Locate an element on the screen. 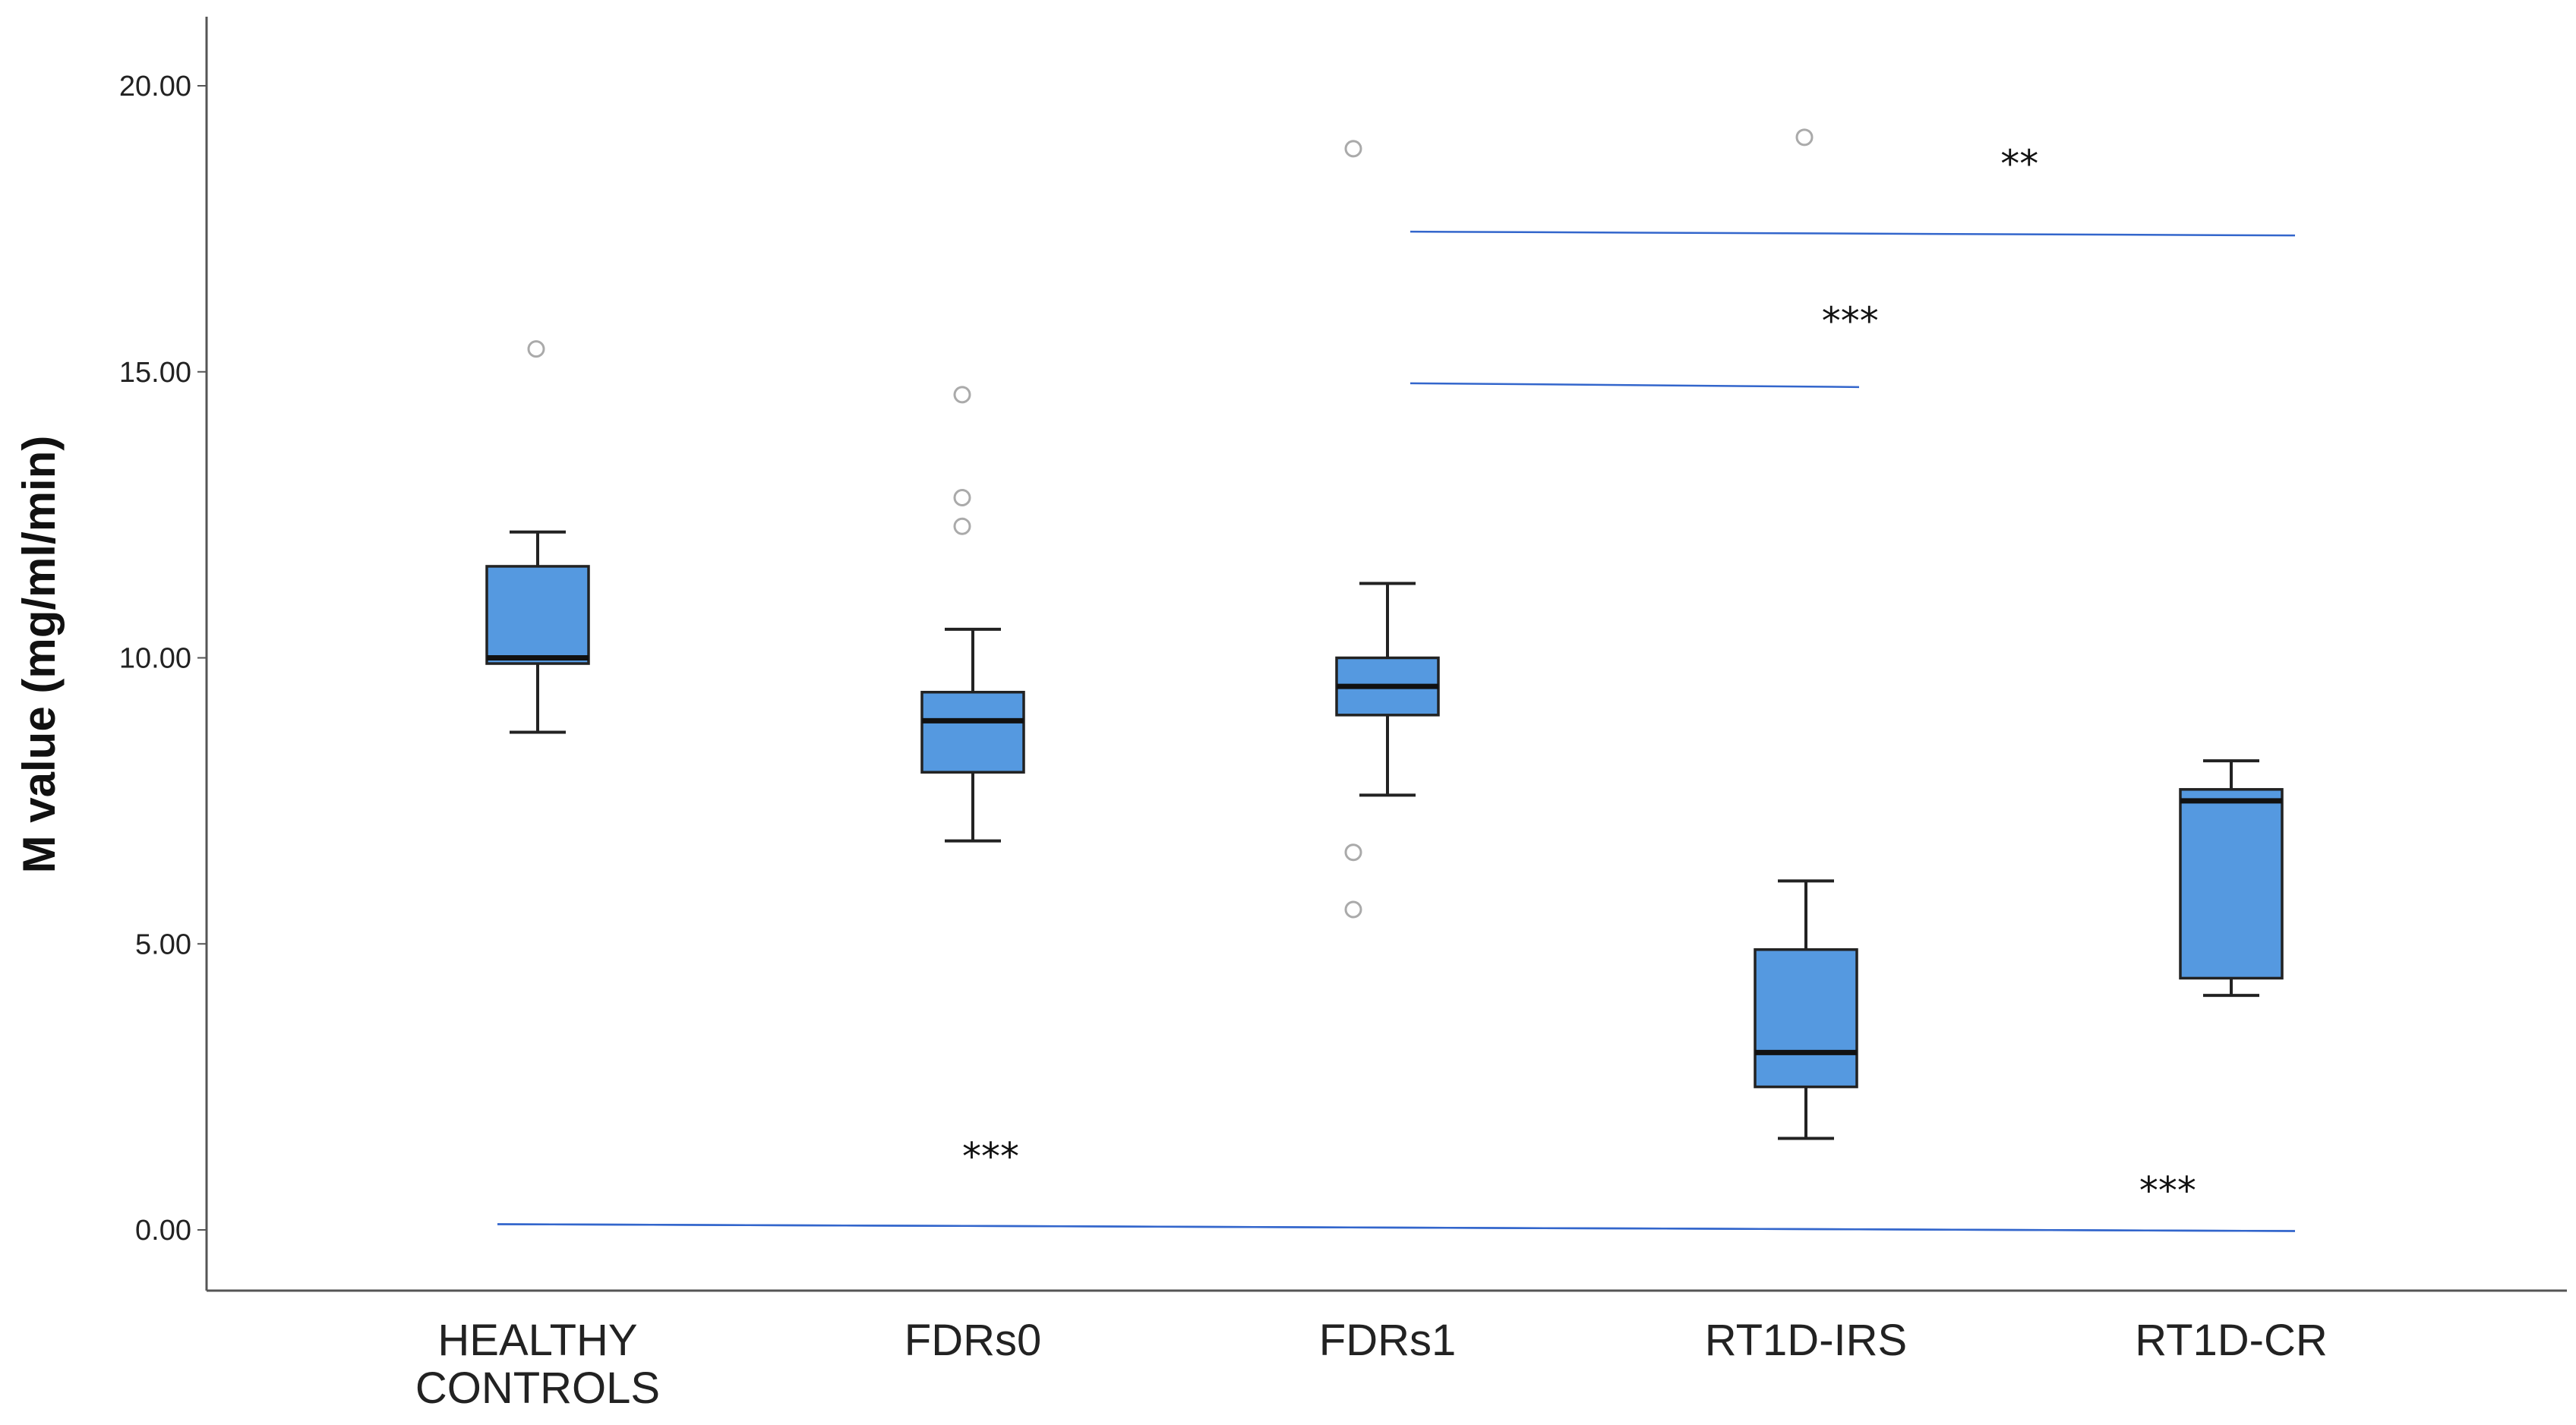 The width and height of the screenshot is (2576, 1425). x-category-label: CONTROLS is located at coordinates (538, 1388).